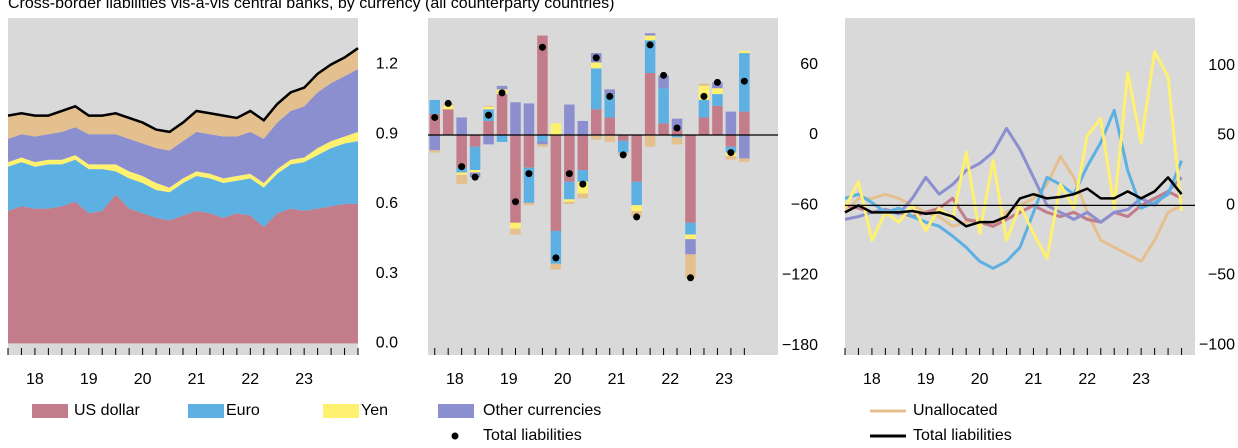 This screenshot has height=448, width=1238. I want to click on y-tick-label: 0.6, so click(387, 203).